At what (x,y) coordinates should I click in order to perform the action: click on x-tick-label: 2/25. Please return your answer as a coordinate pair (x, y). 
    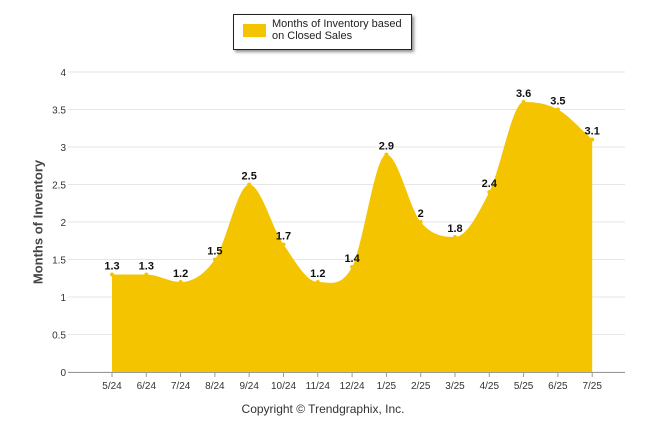
    Looking at the image, I should click on (421, 386).